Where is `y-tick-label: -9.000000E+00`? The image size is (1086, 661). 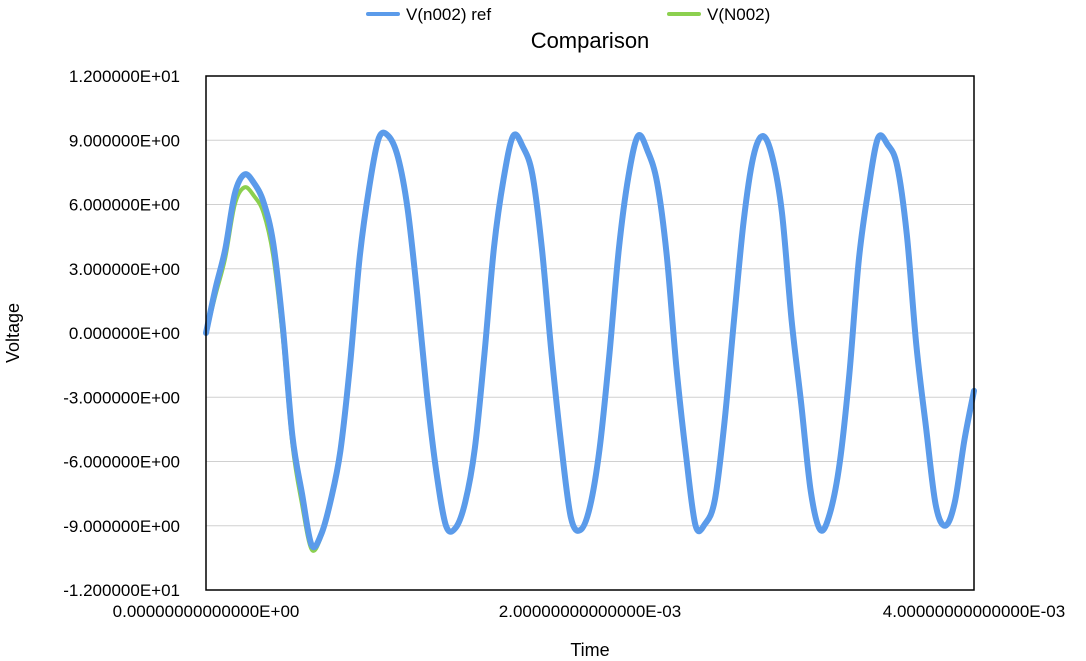 y-tick-label: -9.000000E+00 is located at coordinates (121, 526).